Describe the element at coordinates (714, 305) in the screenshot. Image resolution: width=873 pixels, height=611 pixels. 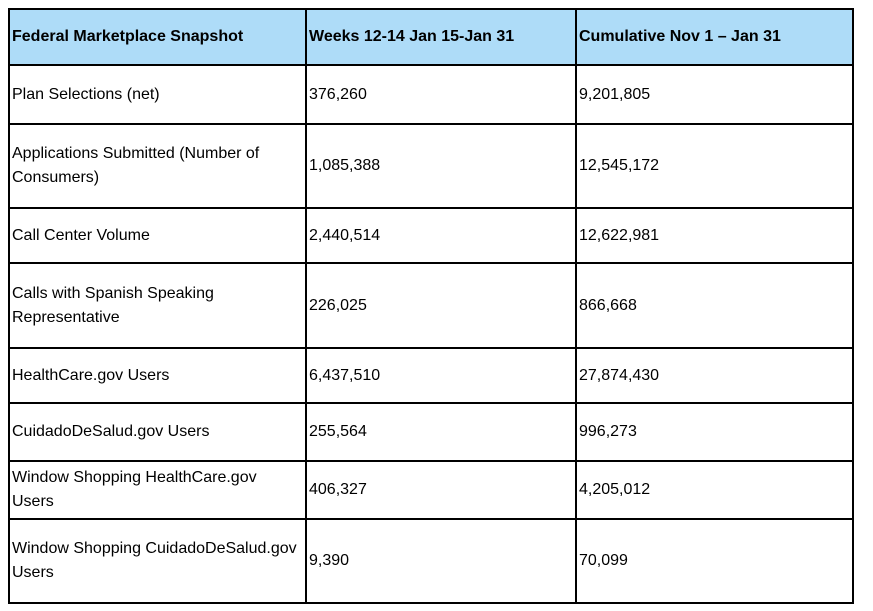
I see `cumulative-value-cell: 866,668` at that location.